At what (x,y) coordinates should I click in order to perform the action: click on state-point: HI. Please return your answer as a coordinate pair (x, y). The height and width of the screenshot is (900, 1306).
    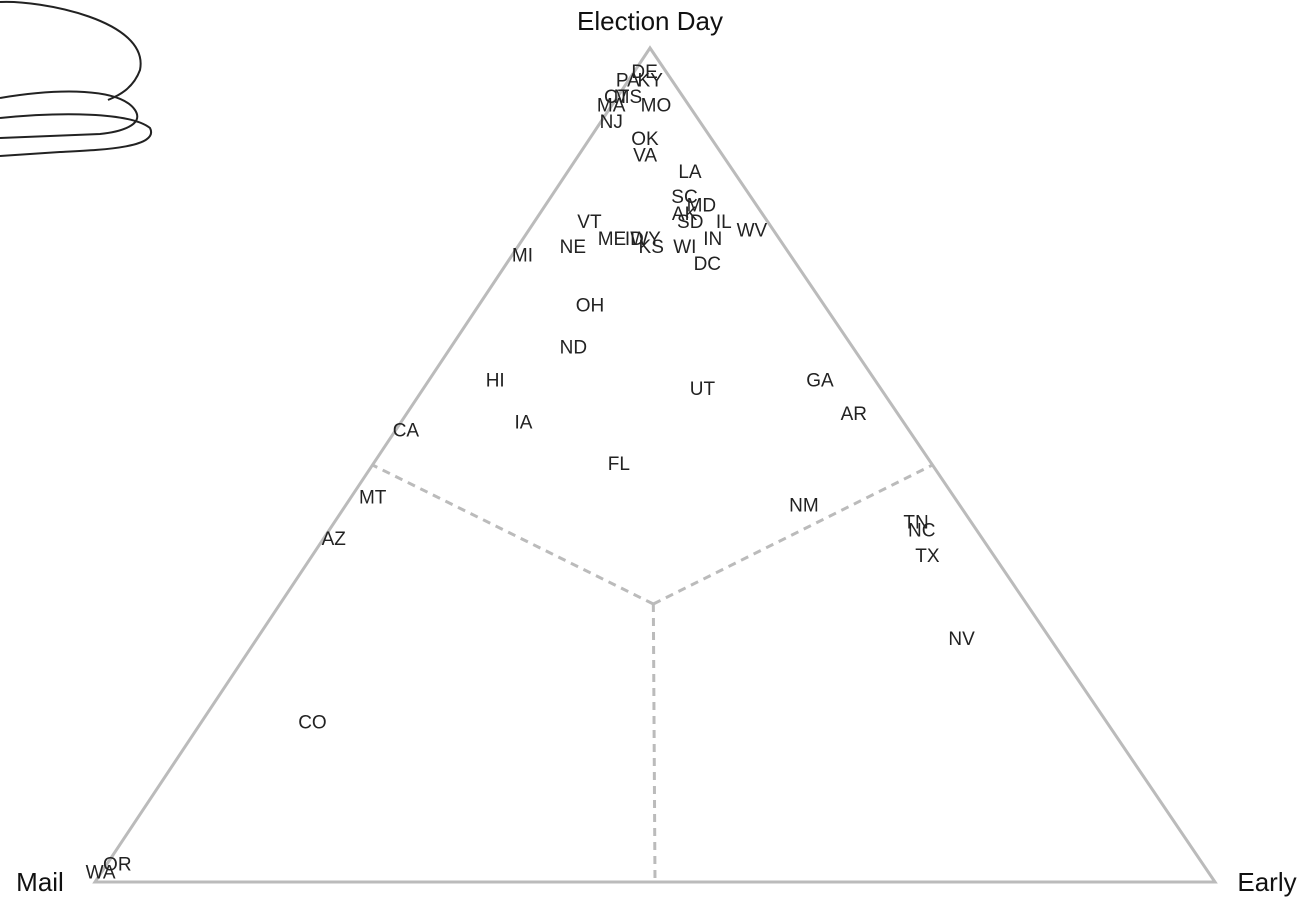
    Looking at the image, I should click on (495, 381).